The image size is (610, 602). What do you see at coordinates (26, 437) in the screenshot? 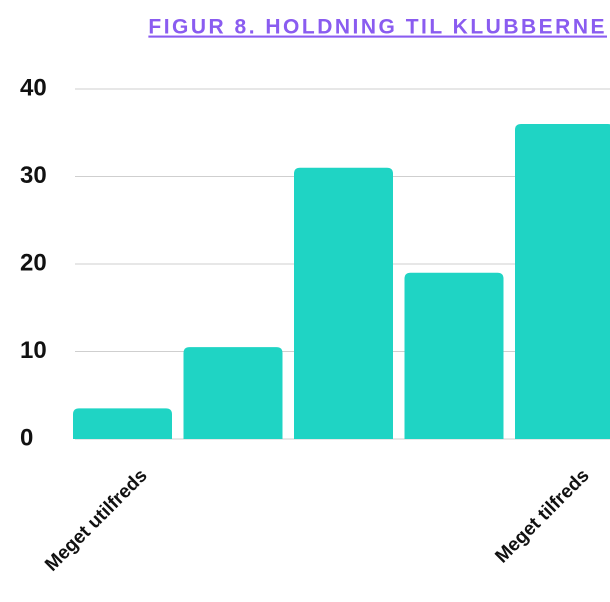
I see `y-tick-label: 0` at bounding box center [26, 437].